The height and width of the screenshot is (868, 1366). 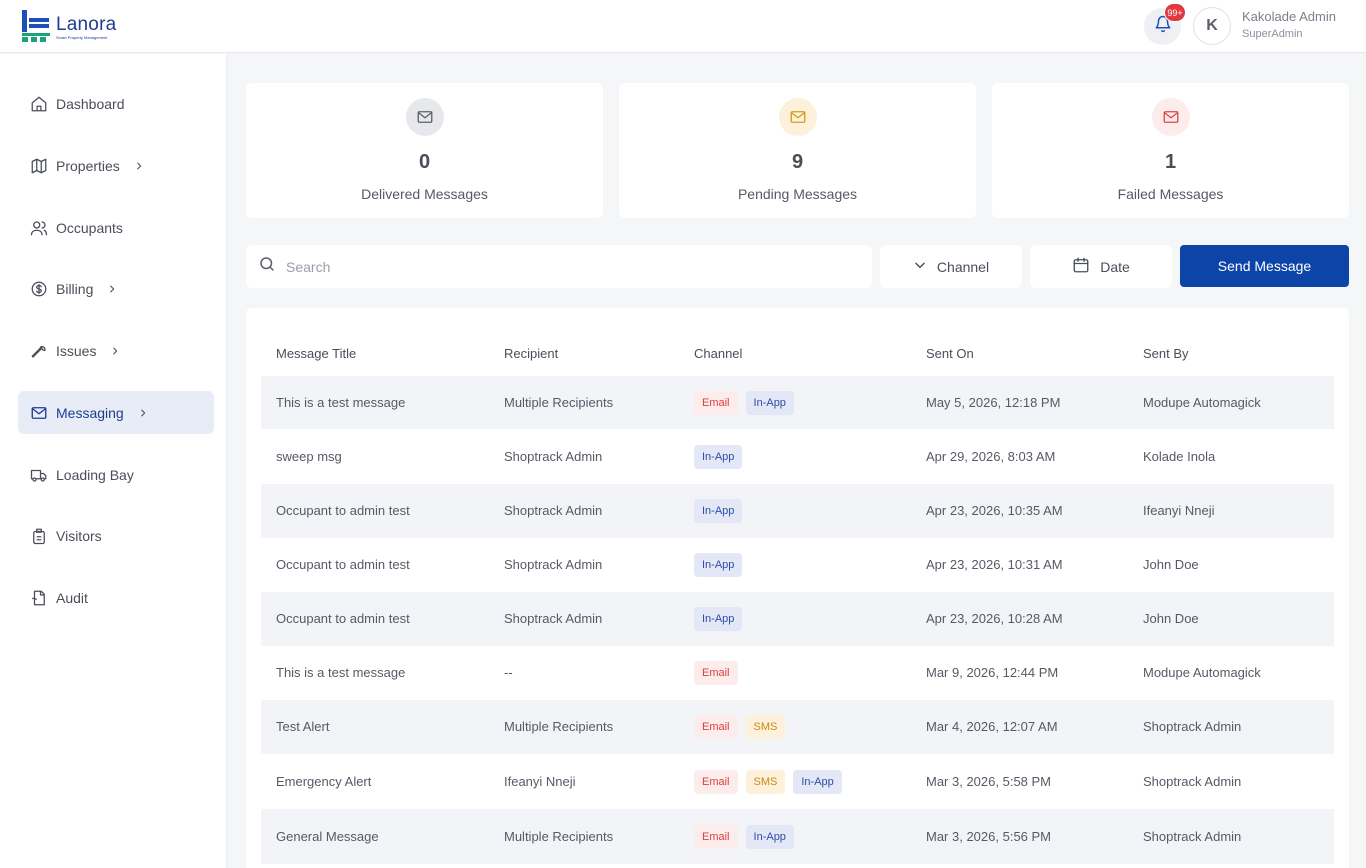 What do you see at coordinates (963, 266) in the screenshot?
I see `channel-filter-label: Channel` at bounding box center [963, 266].